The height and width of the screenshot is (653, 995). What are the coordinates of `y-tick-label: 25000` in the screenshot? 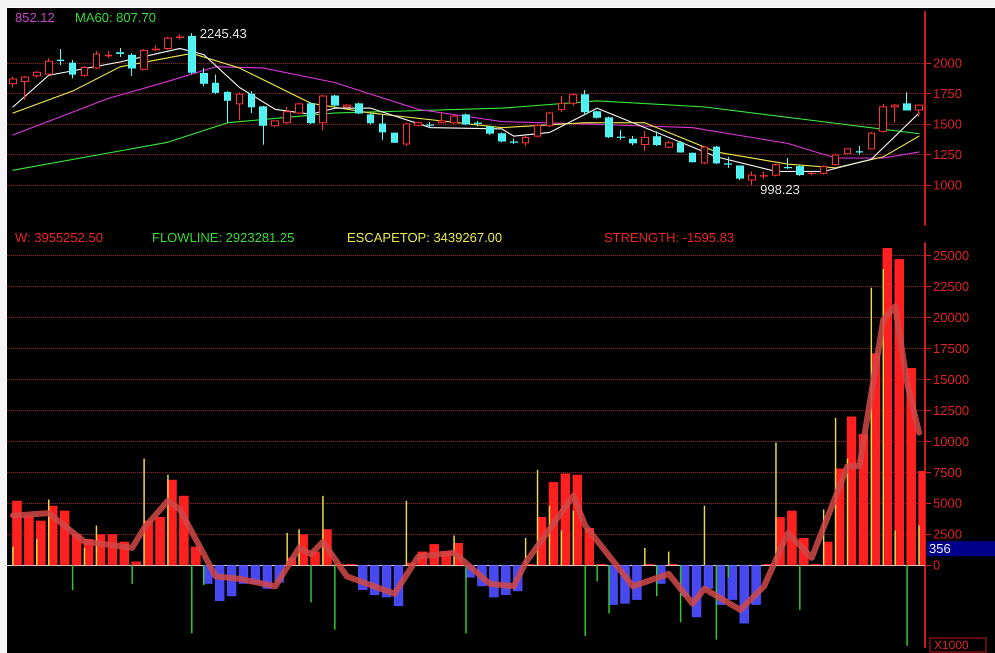 It's located at (951, 255).